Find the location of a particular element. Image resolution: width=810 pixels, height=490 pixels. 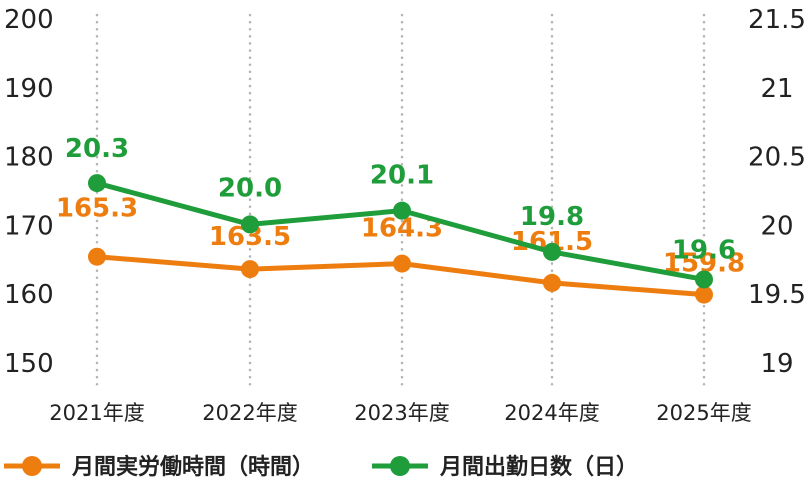

y-left-tick-label: 150 is located at coordinates (29, 364).